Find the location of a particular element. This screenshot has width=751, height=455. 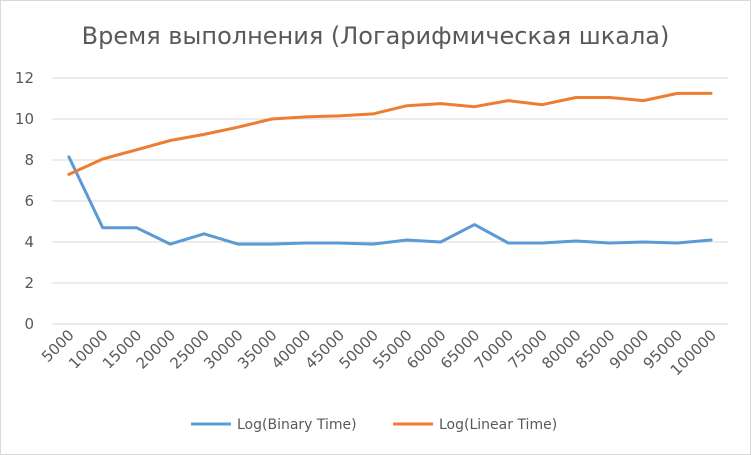

y-tick-label: 6 is located at coordinates (29, 201).